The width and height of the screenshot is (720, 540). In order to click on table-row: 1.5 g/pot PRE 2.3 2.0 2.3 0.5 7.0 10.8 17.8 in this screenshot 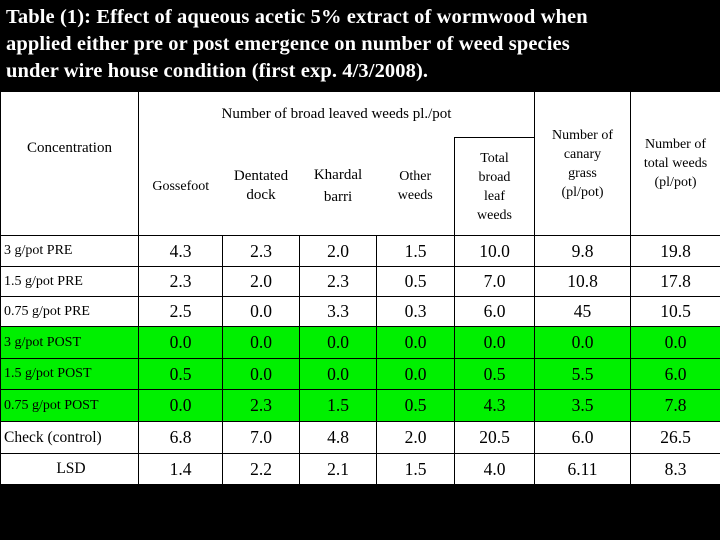, I will do `click(360, 281)`.